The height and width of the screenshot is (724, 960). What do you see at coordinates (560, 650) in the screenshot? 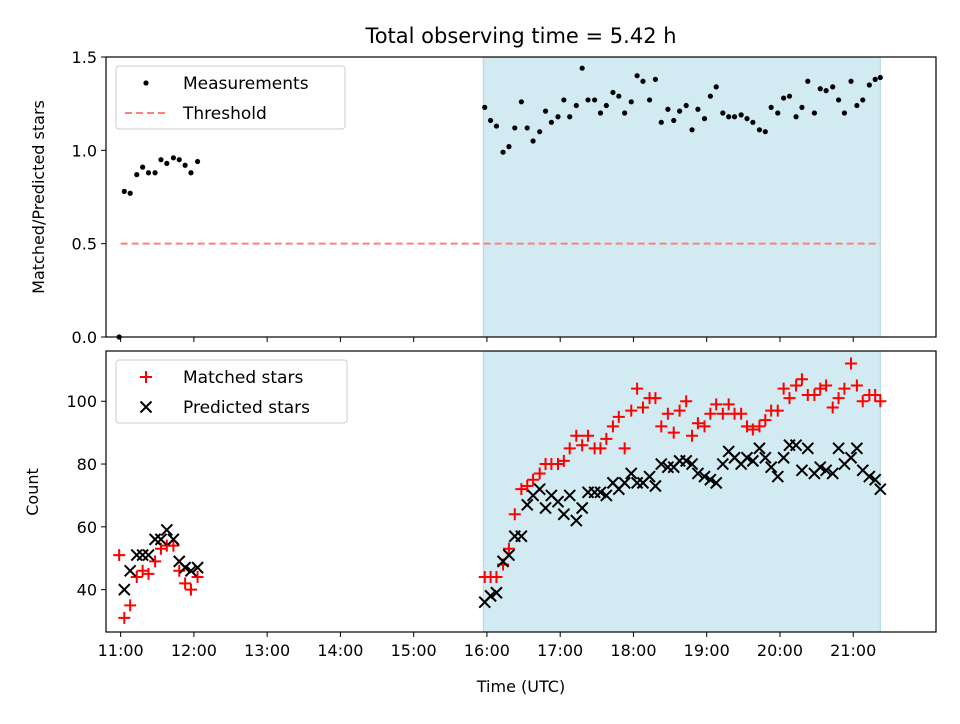
I see `x-tick-label: 17:00` at bounding box center [560, 650].